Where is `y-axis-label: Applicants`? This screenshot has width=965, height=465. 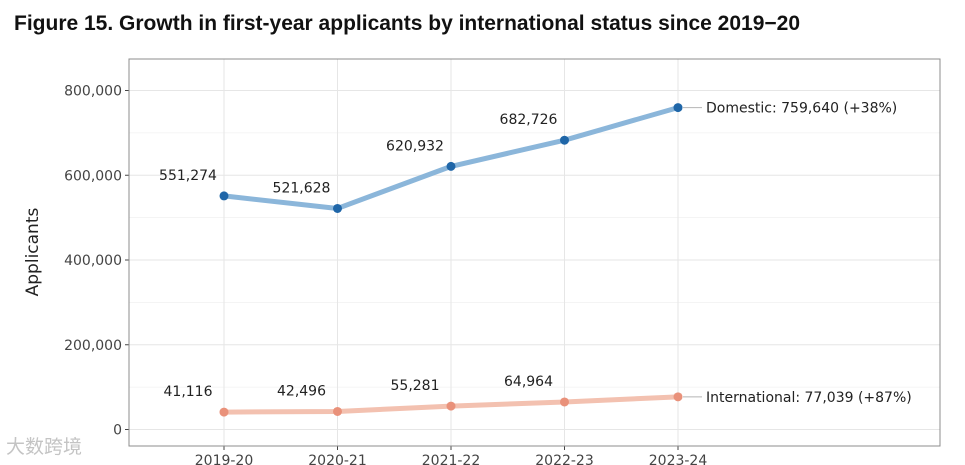
y-axis-label: Applicants is located at coordinates (33, 251).